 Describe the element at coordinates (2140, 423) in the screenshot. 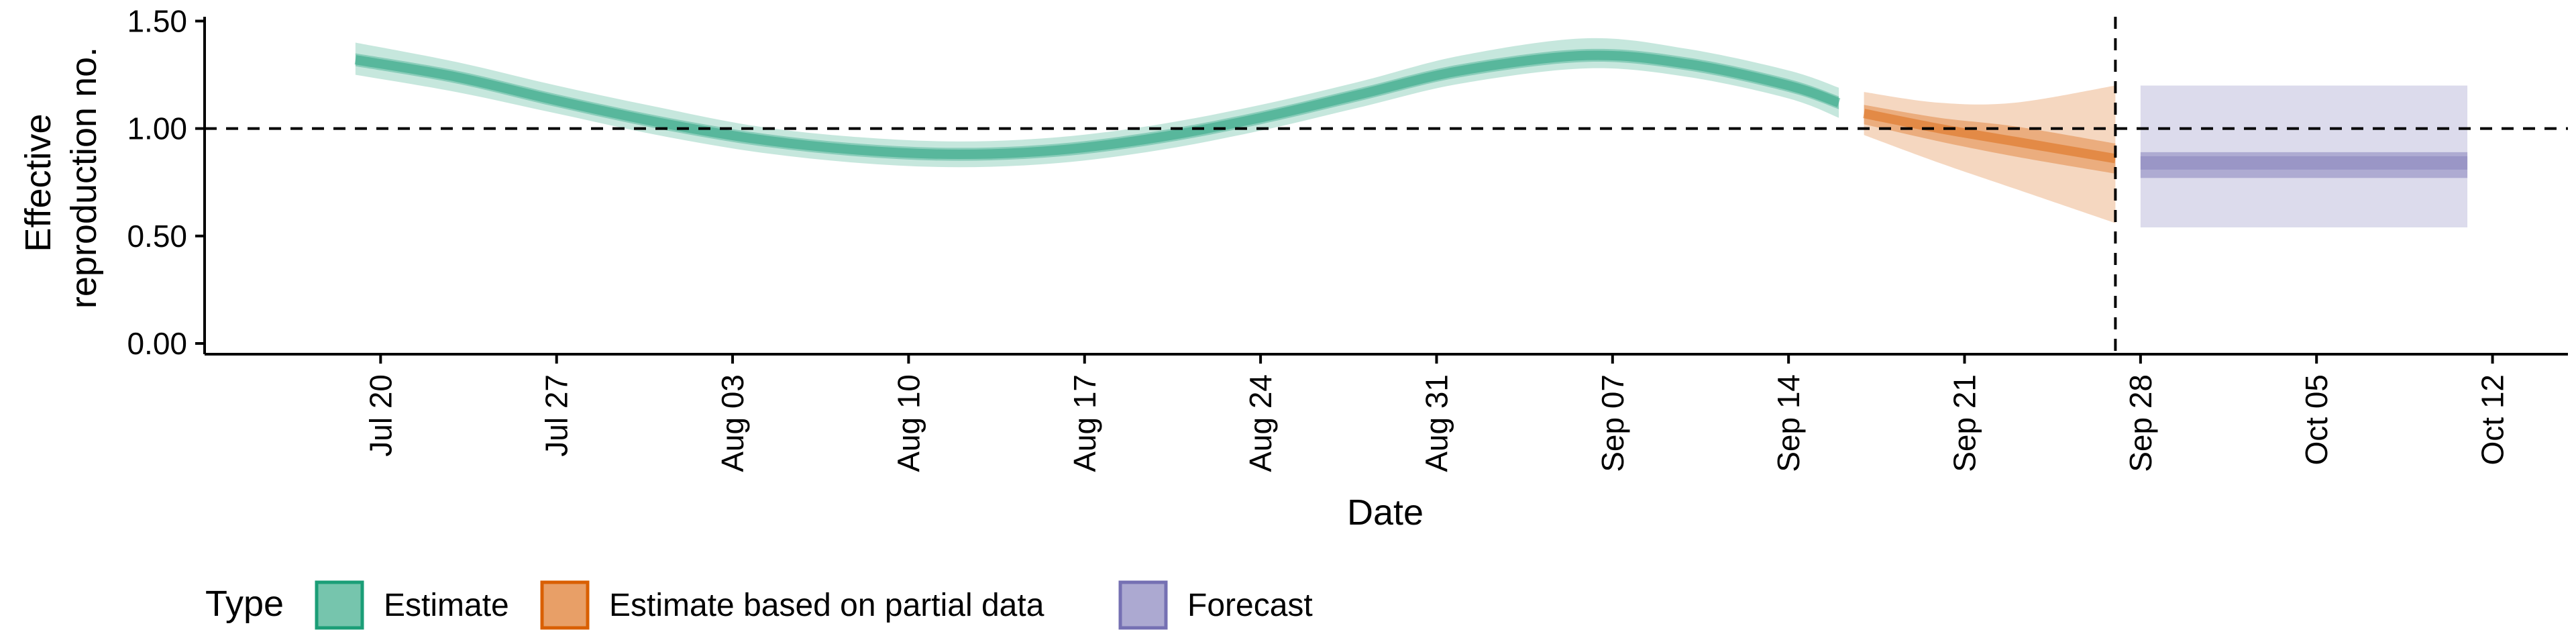

I see `x-tick-label: Sep 28` at that location.